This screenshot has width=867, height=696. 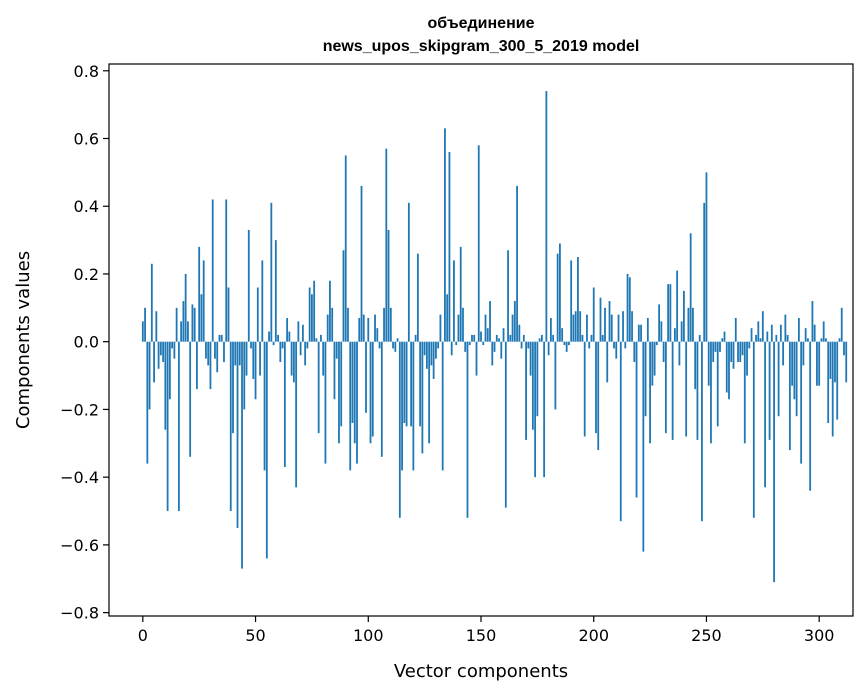 What do you see at coordinates (481, 23) in the screenshot?
I see `chart-title-line-1: объединение` at bounding box center [481, 23].